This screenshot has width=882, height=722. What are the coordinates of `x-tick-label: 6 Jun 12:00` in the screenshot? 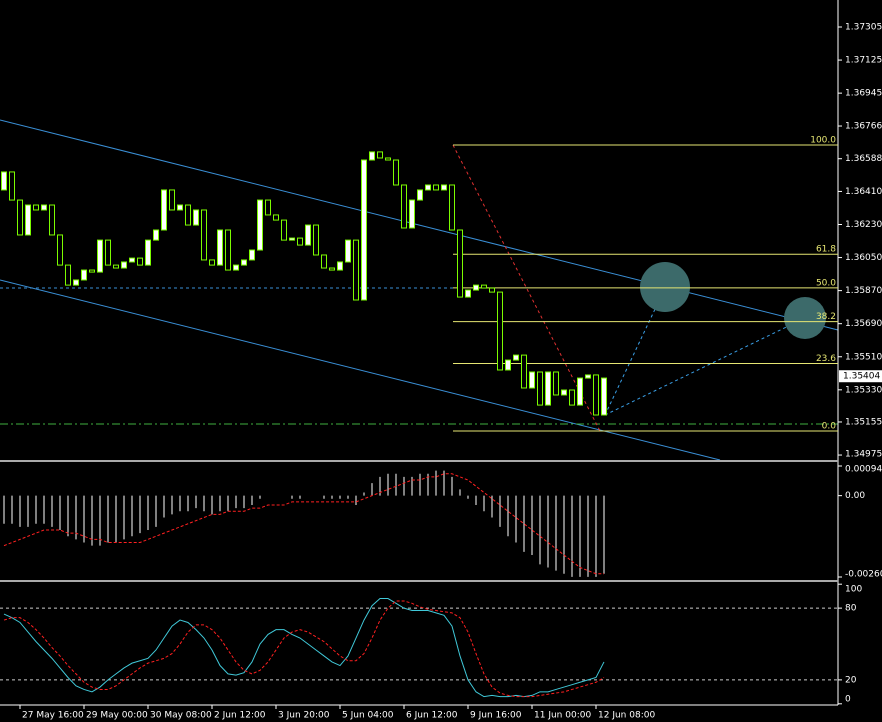 It's located at (432, 716).